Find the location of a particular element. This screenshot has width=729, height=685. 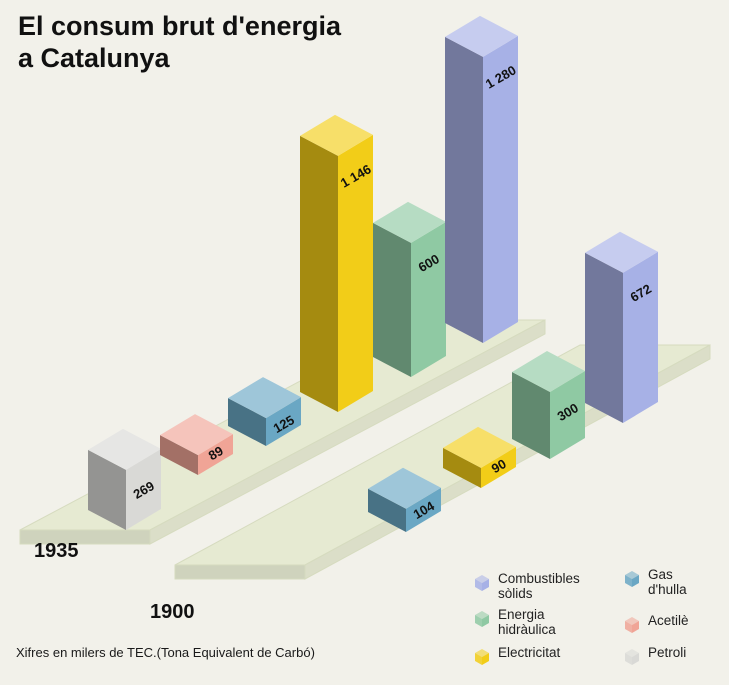

bar-1900-gas-hulla: 104 is located at coordinates (404, 499).